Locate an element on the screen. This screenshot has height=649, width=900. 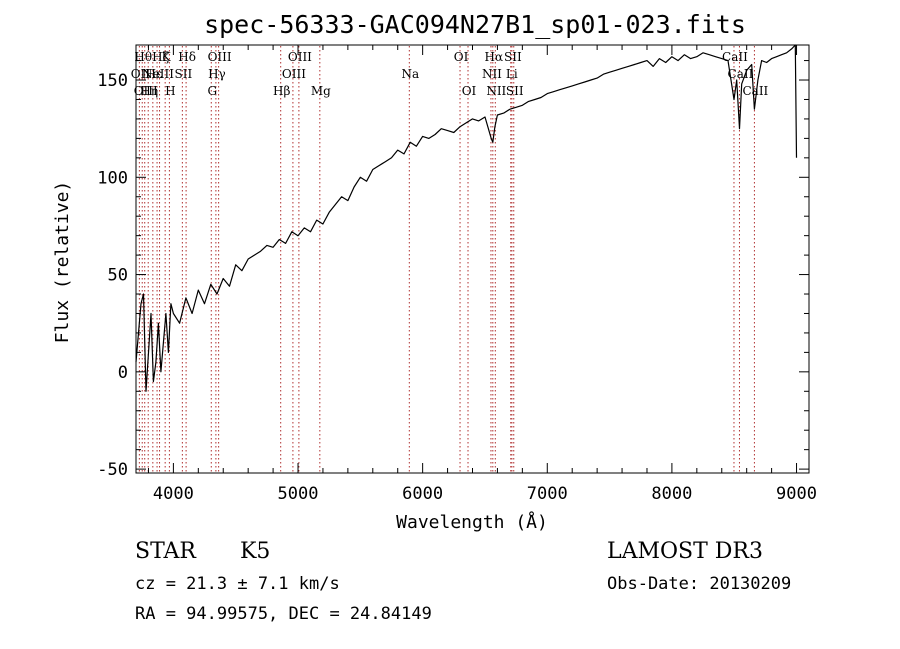
spectral-line-label-2: OIII is located at coordinates (146, 91).